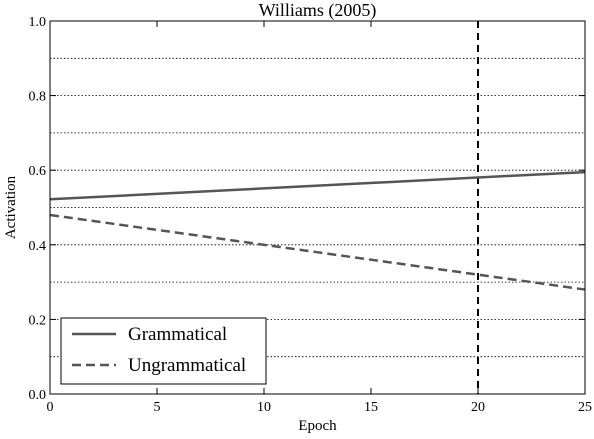  Describe the element at coordinates (317, 185) in the screenshot. I see `series-line-grammatical` at that location.